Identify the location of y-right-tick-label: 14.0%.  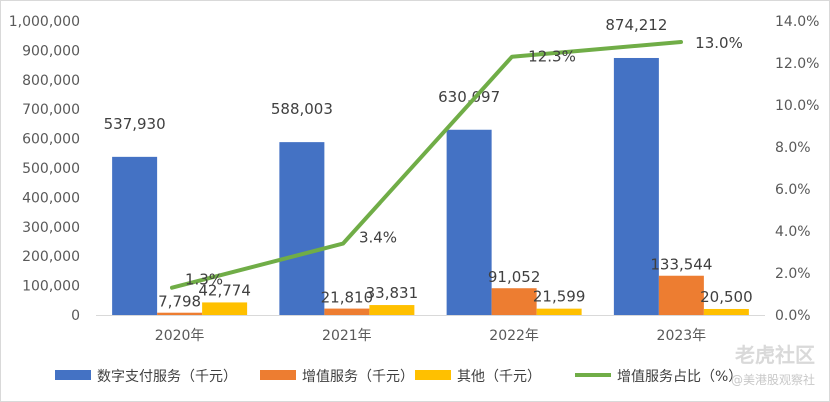
(797, 22).